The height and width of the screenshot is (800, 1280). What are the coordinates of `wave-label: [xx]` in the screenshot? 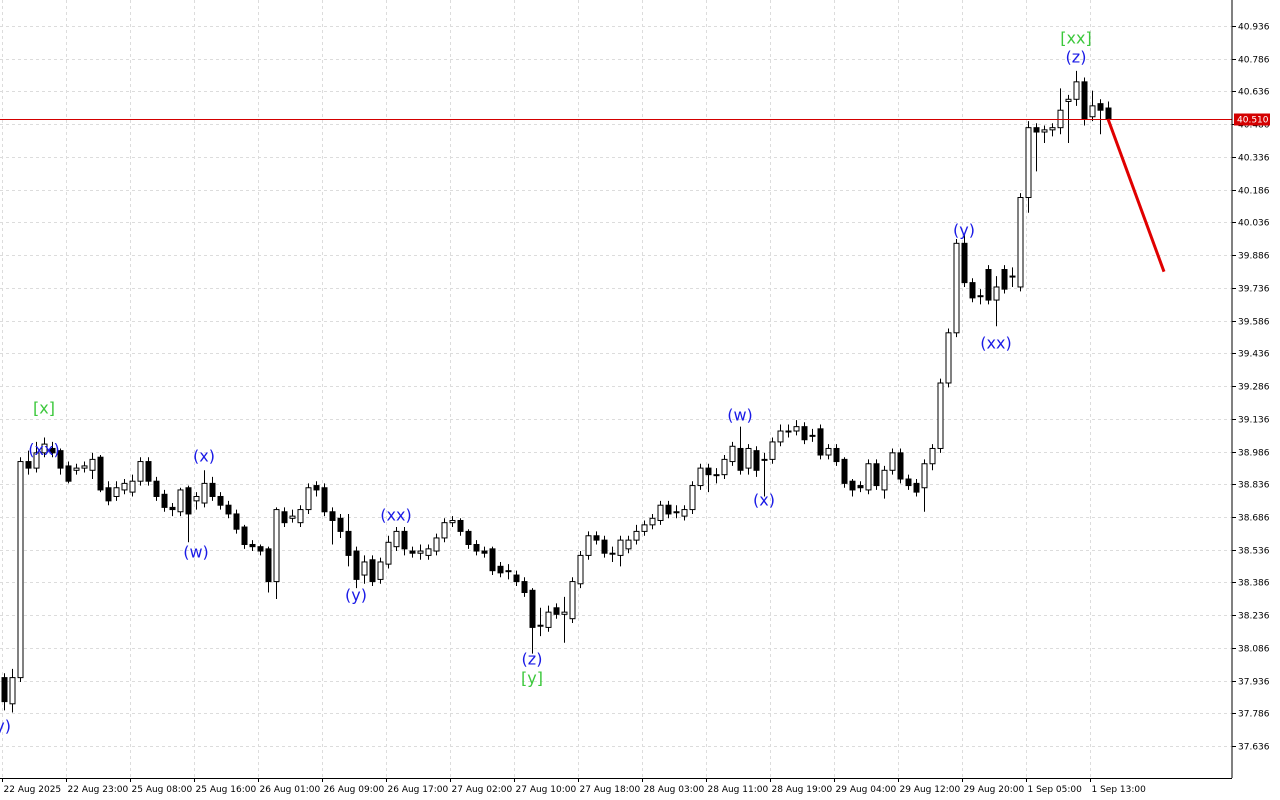 It's located at (1075, 38).